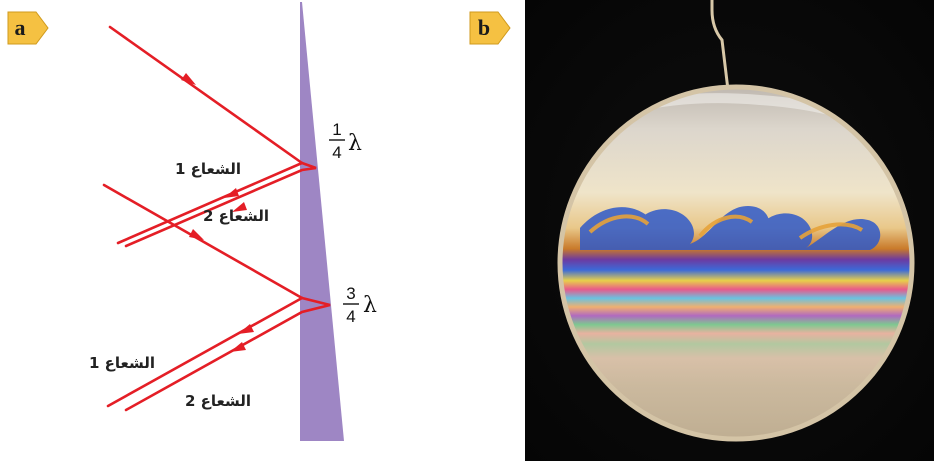  I want to click on ray-label-bottom-1: الشعاع 1, so click(122, 363).